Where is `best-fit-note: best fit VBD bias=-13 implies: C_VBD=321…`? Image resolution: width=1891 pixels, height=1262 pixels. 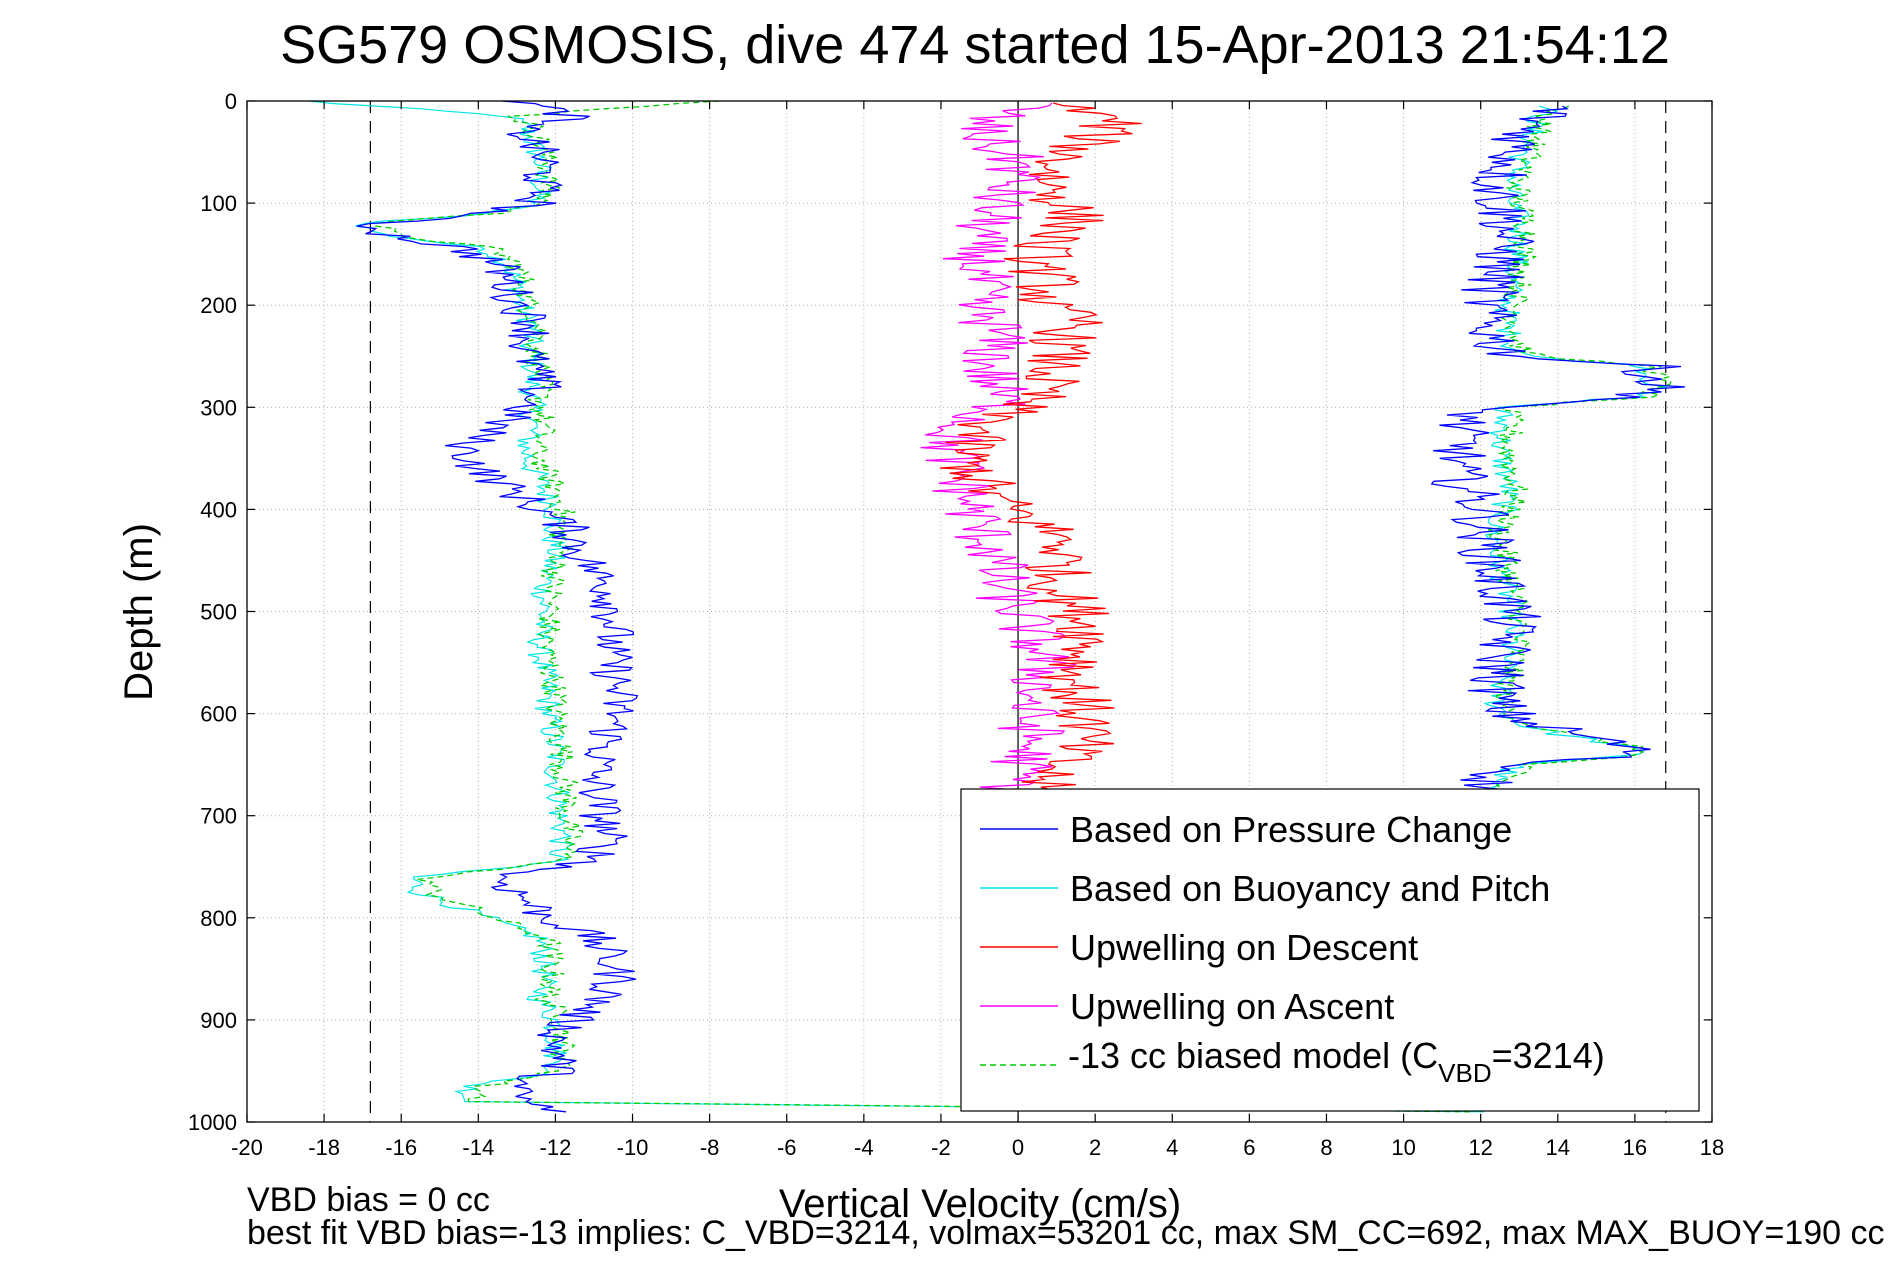 best-fit-note: best fit VBD bias=-13 implies: C_VBD=321… is located at coordinates (1065, 1233).